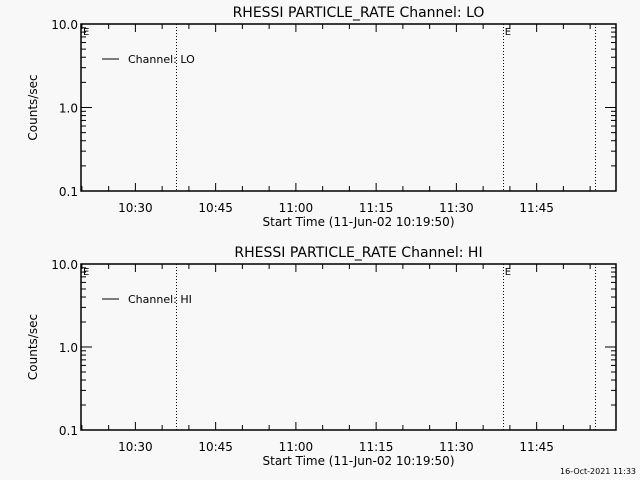  I want to click on chart-title: RHESSI PARTICLE_RATE Channel: HI, so click(358, 253).